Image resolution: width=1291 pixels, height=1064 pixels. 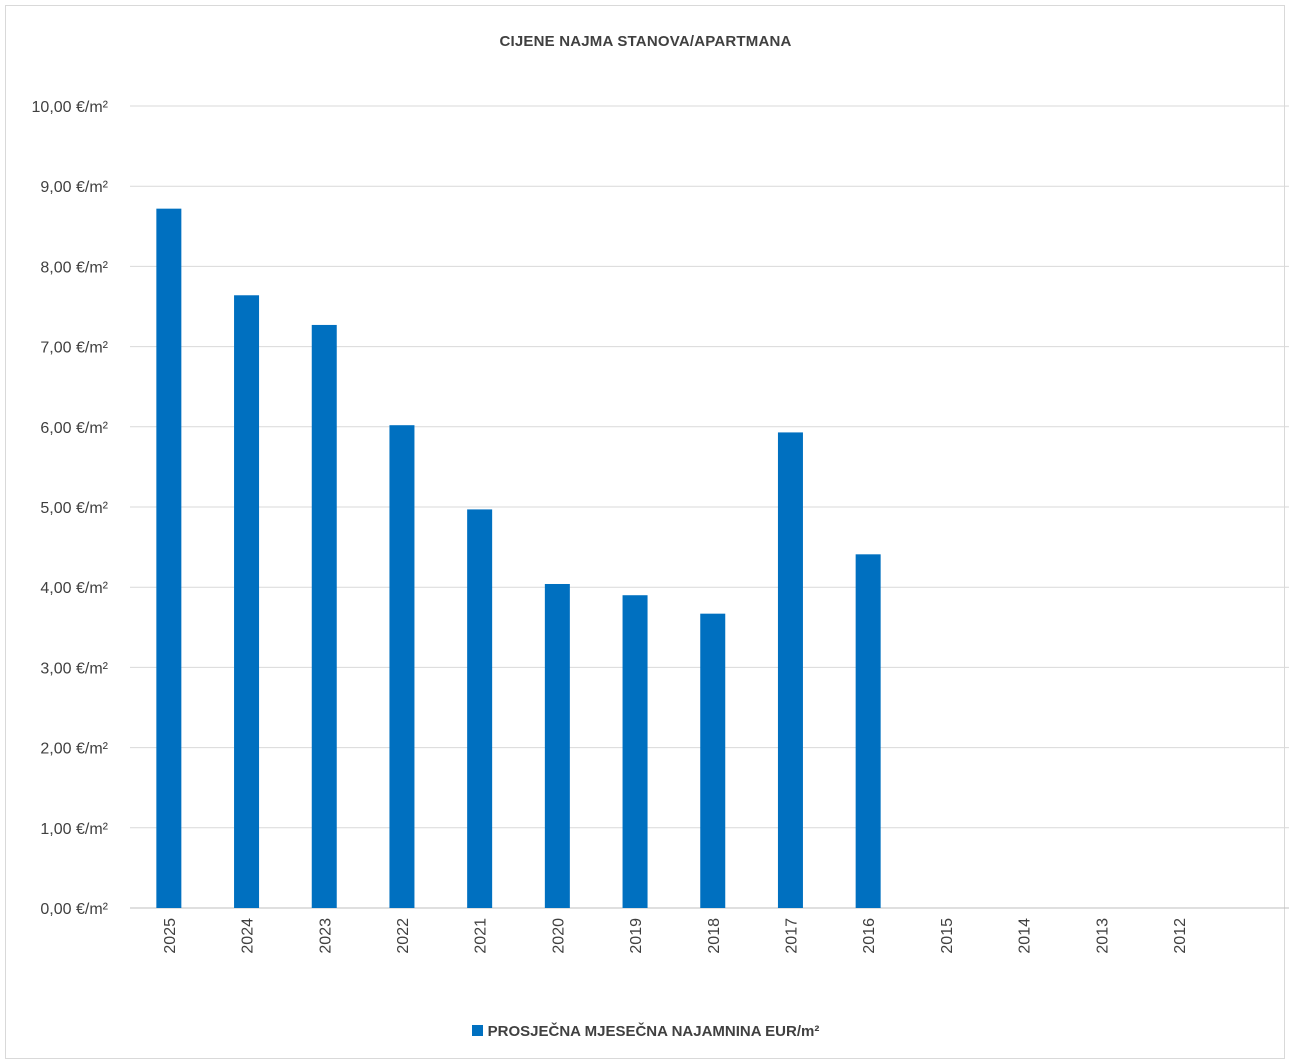 I want to click on x-tick-label: 2012, so click(x=1180, y=936).